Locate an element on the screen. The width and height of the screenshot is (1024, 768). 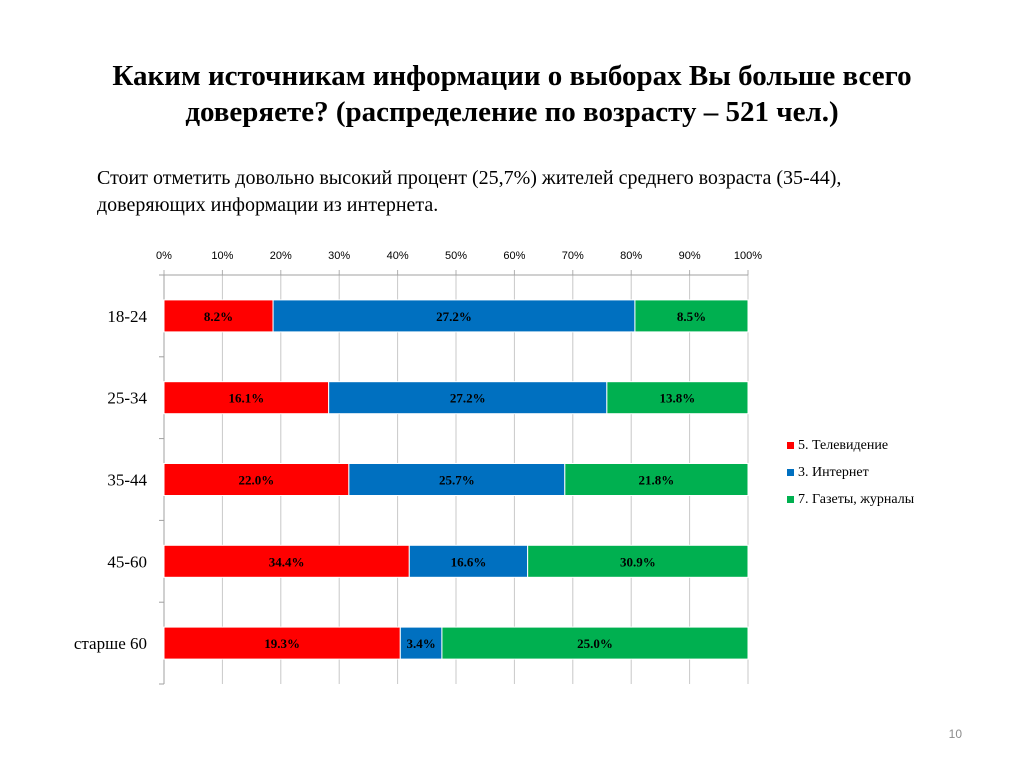
category-label: 35-44 is located at coordinates (127, 480).